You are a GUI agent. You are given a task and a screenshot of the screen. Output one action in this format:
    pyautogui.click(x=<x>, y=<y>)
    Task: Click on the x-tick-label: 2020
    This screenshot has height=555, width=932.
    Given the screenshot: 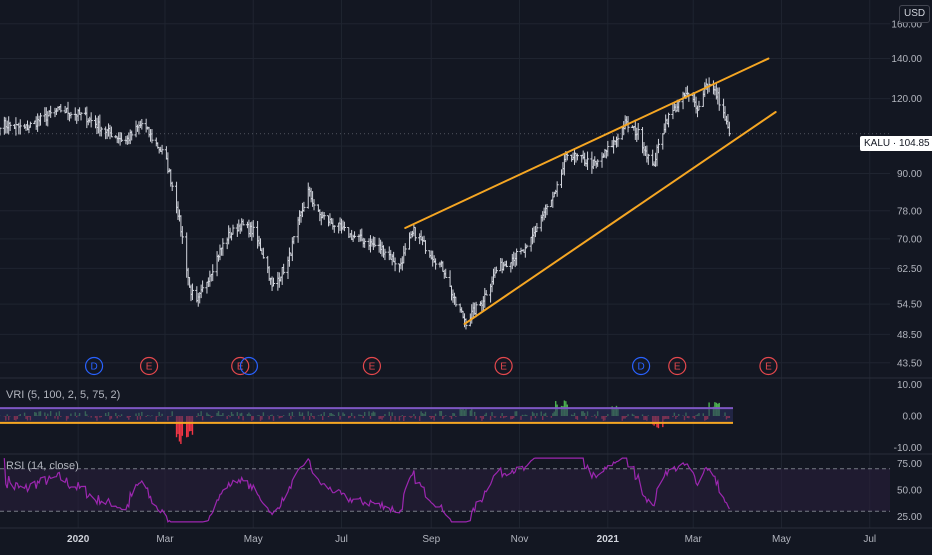 What is the action you would take?
    pyautogui.click(x=78, y=539)
    